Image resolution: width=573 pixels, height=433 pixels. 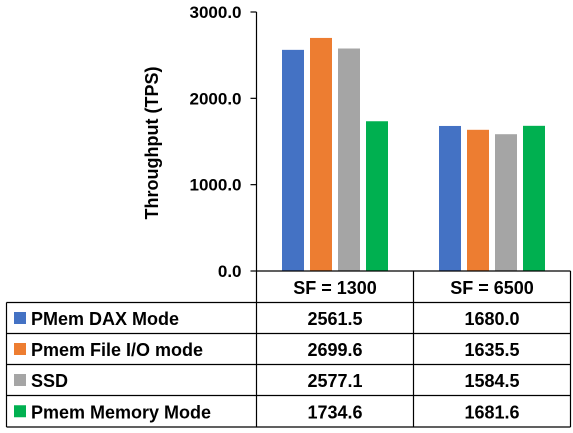 I want to click on legend-label: Pmem Memory Mode, so click(x=121, y=412).